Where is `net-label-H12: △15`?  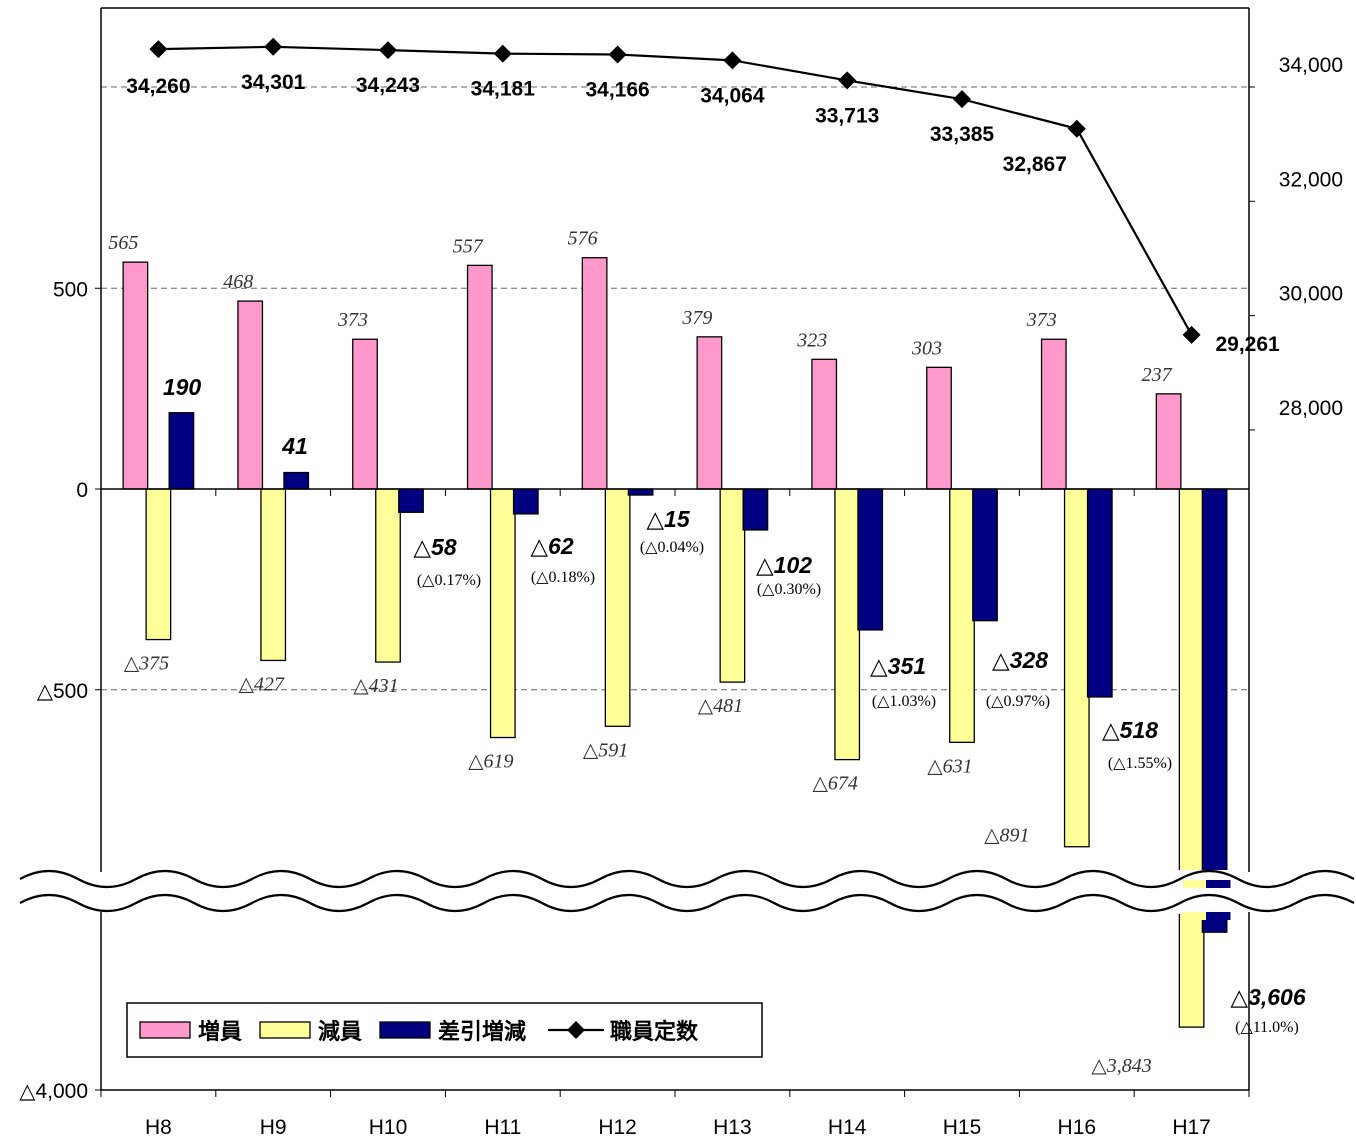 net-label-H12: △15 is located at coordinates (668, 519).